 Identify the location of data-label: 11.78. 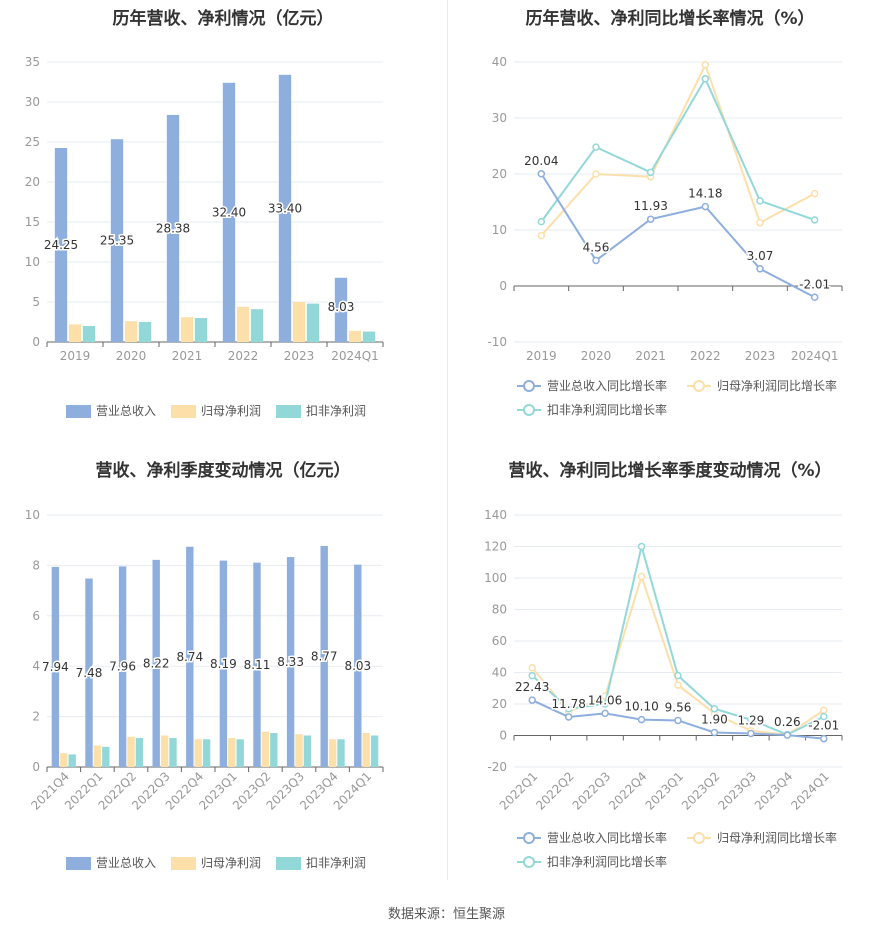
(568, 704).